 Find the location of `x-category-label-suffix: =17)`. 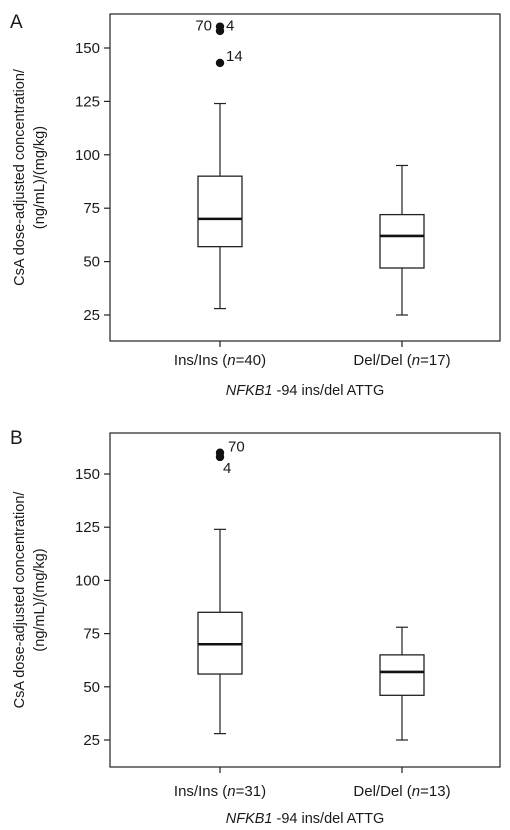

x-category-label-suffix: =17) is located at coordinates (435, 360).